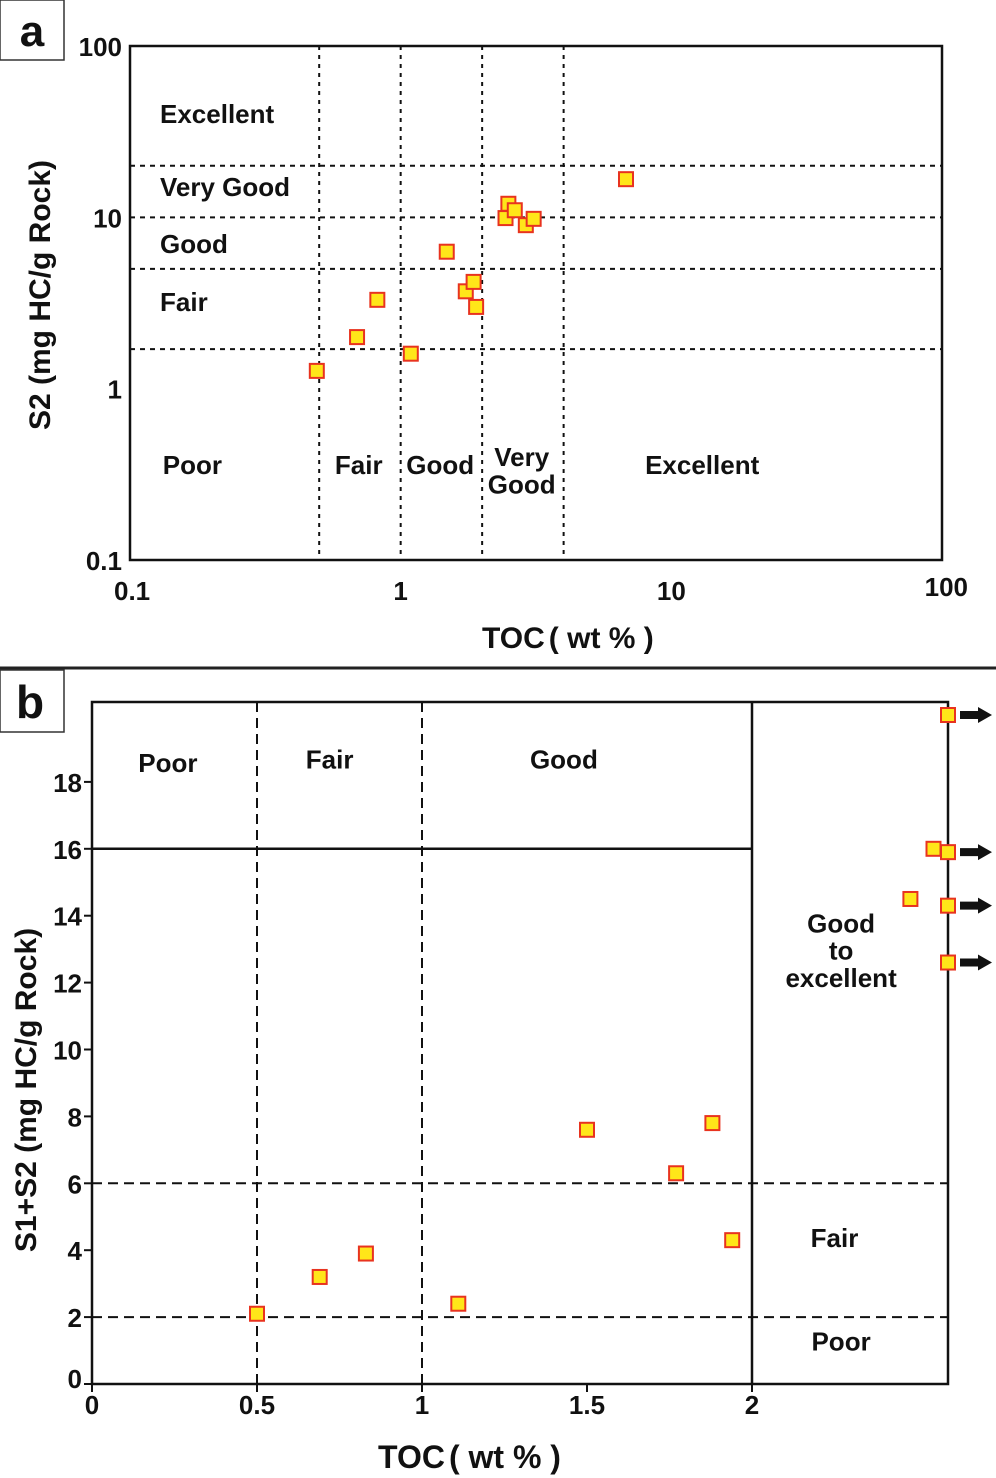 The image size is (996, 1478). I want to click on panel-a-x-axis-title: TOC( wt % ), so click(568, 638).